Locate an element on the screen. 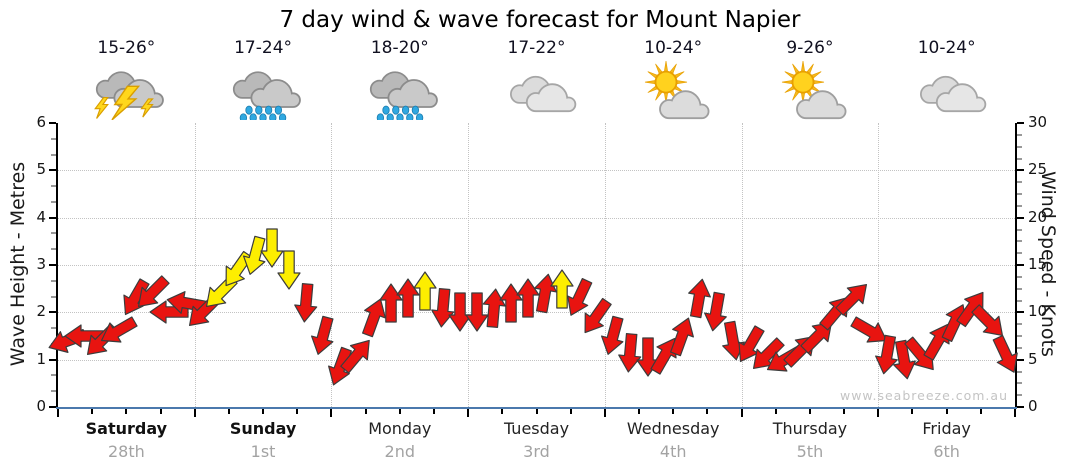 Image resolution: width=1080 pixels, height=475 pixels. right-axis-tick-label: 10 is located at coordinates (1038, 311).